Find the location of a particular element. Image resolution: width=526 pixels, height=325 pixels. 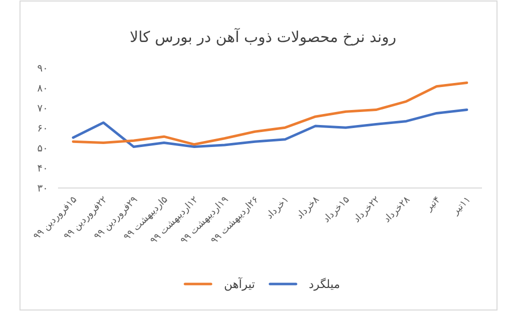

legend-label: تیرآهن is located at coordinates (239, 284).